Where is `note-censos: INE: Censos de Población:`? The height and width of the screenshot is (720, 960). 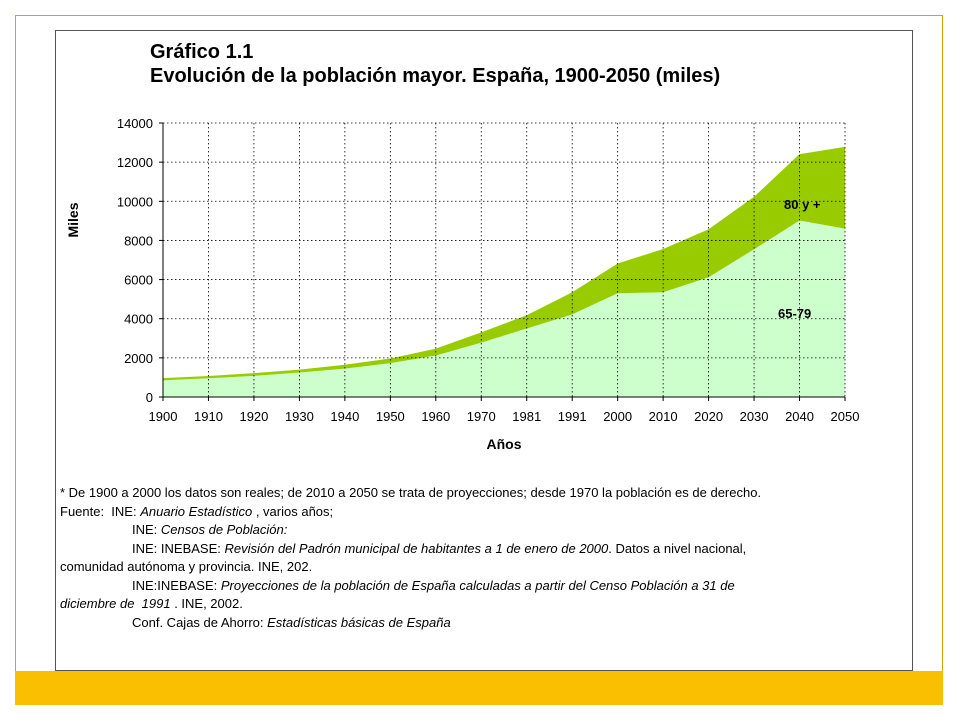 note-censos: INE: Censos de Población: is located at coordinates (480, 530).